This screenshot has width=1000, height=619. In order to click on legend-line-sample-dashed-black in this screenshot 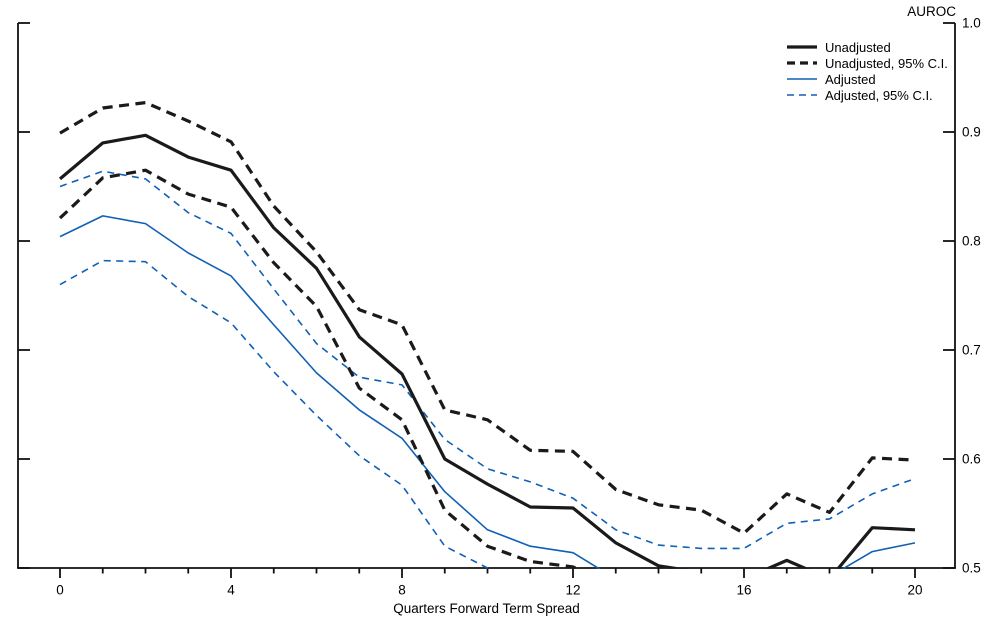, I will do `click(802, 63)`.